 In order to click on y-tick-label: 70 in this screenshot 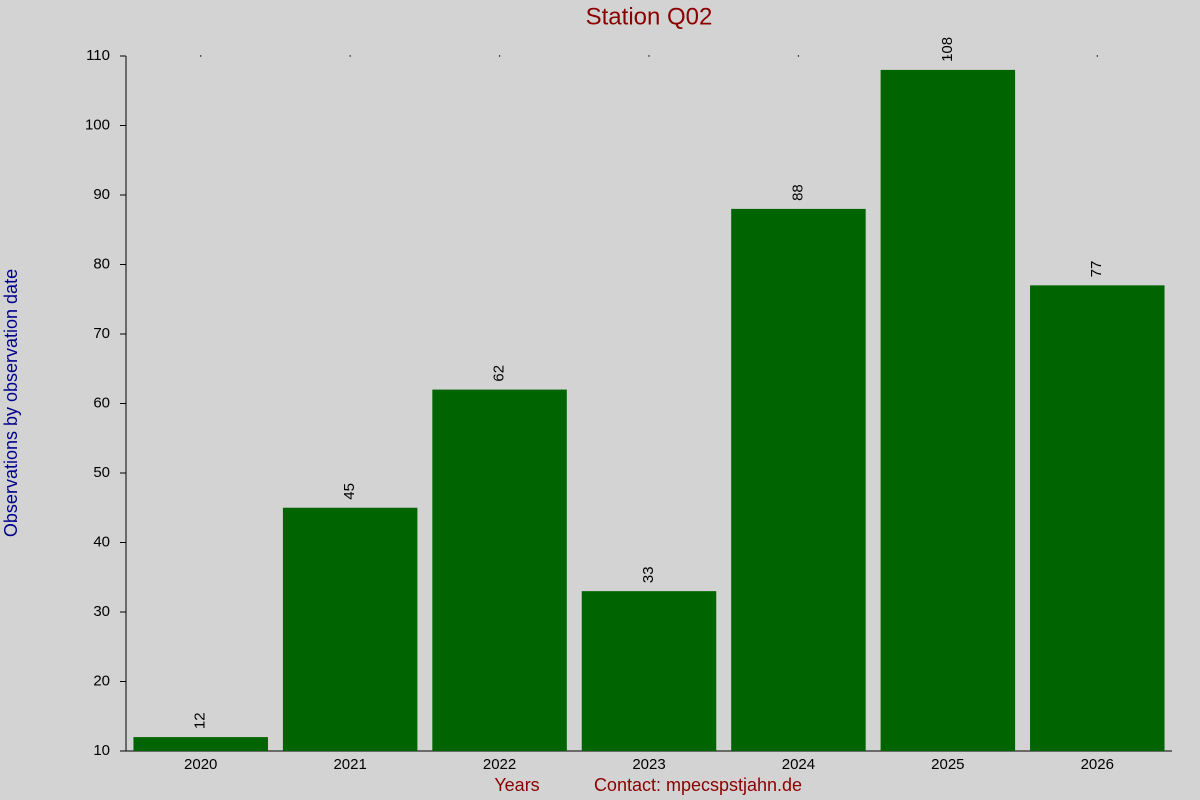, I will do `click(101, 333)`.